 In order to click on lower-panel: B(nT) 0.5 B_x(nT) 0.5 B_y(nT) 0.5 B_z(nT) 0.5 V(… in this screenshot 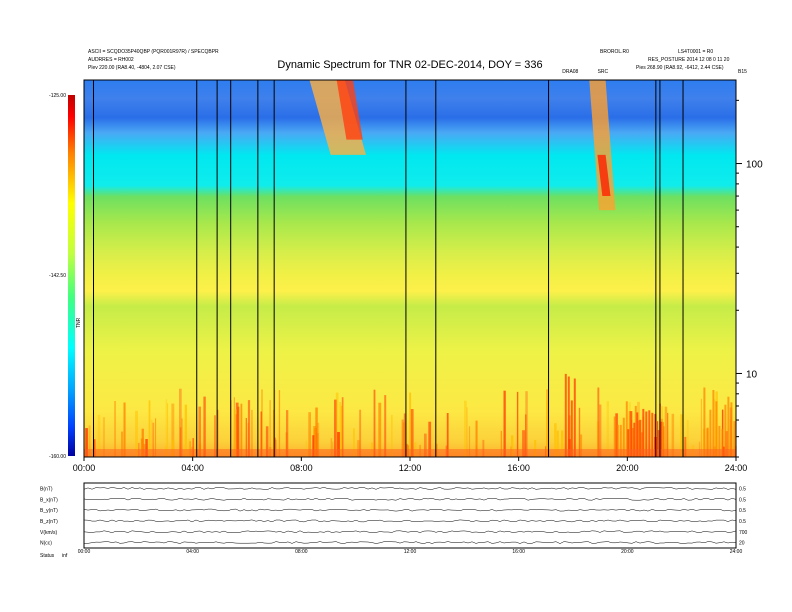, I will do `click(394, 518)`.